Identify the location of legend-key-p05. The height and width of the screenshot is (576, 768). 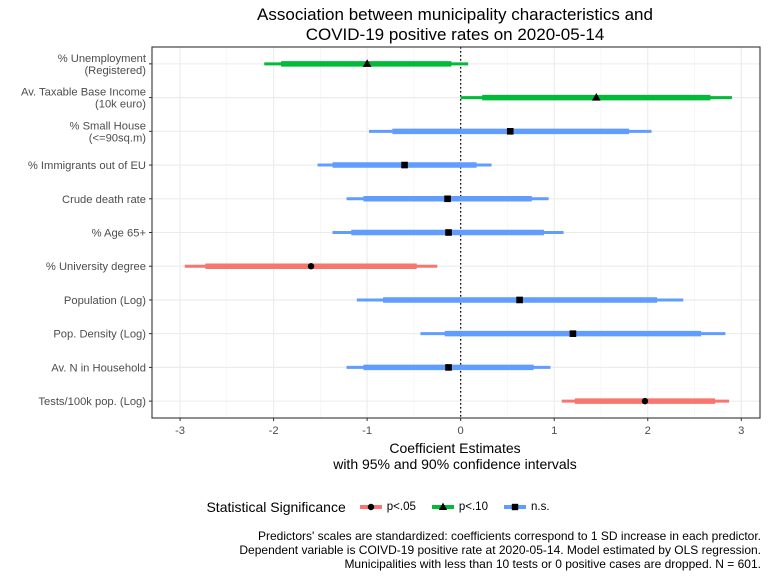
(370, 507).